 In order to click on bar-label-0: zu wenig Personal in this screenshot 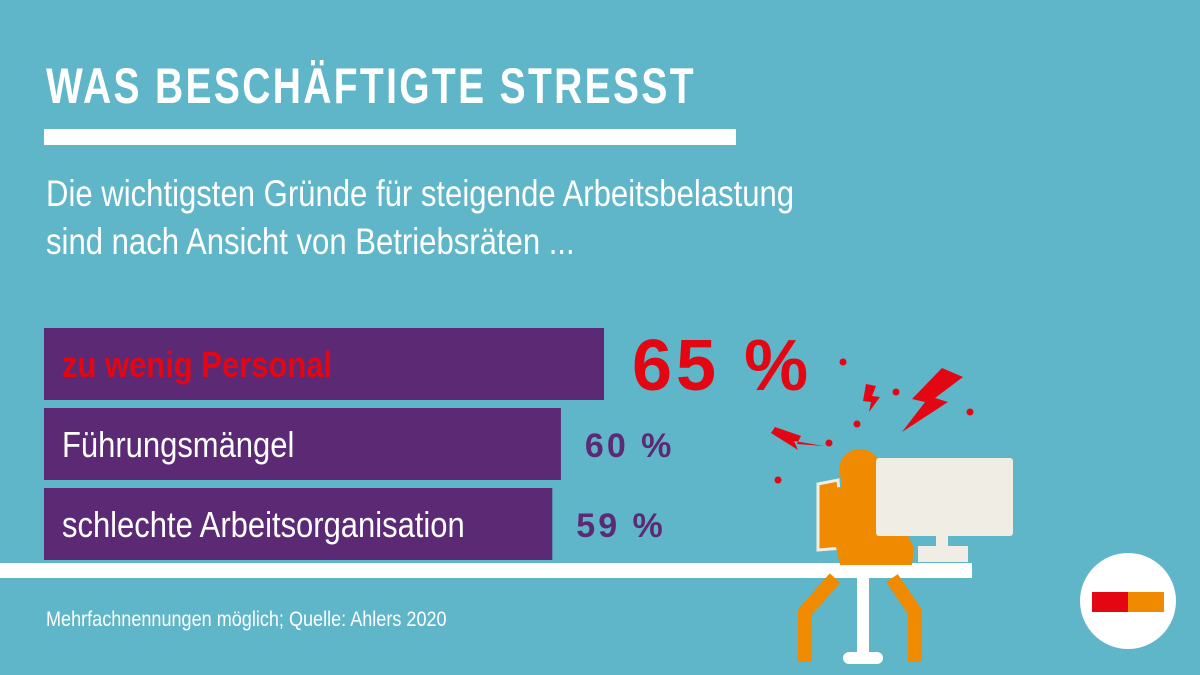, I will do `click(197, 364)`.